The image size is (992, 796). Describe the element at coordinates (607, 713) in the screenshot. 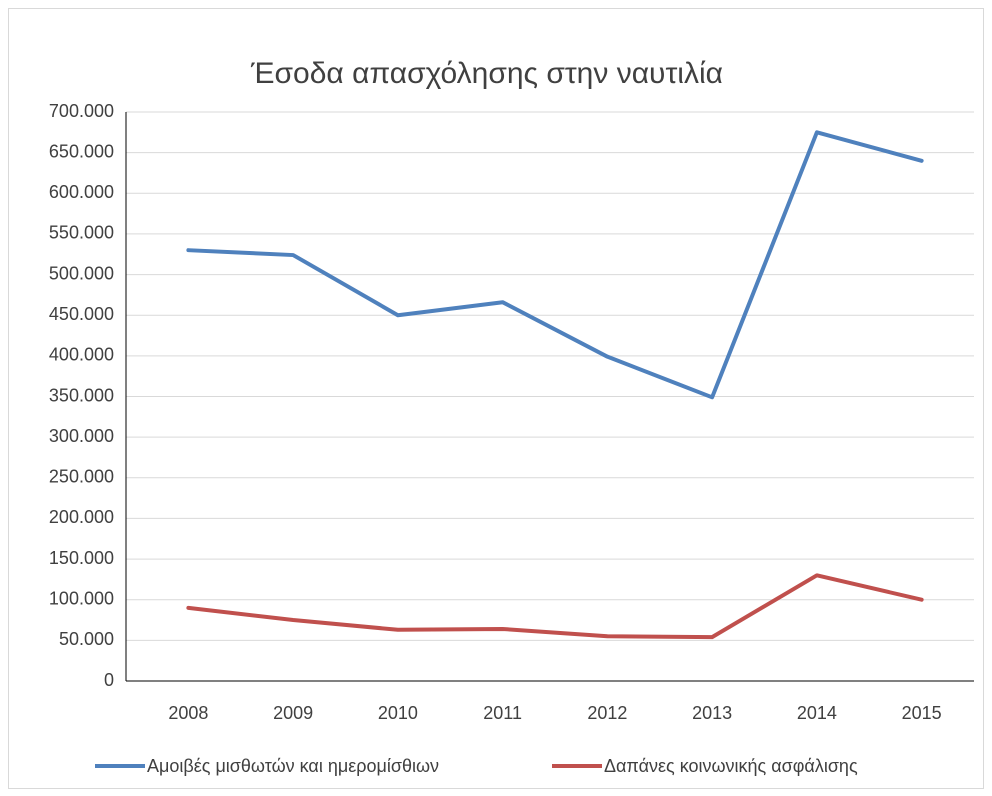

I see `x-tick-label: 2012` at that location.